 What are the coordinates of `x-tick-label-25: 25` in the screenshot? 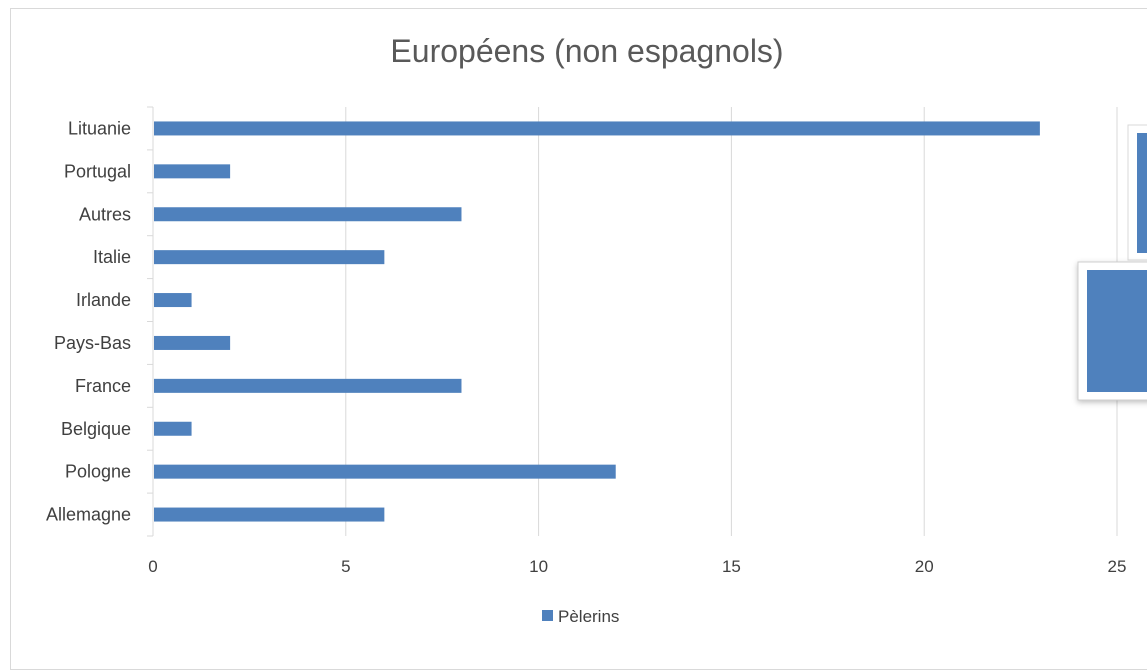 It's located at (1117, 566).